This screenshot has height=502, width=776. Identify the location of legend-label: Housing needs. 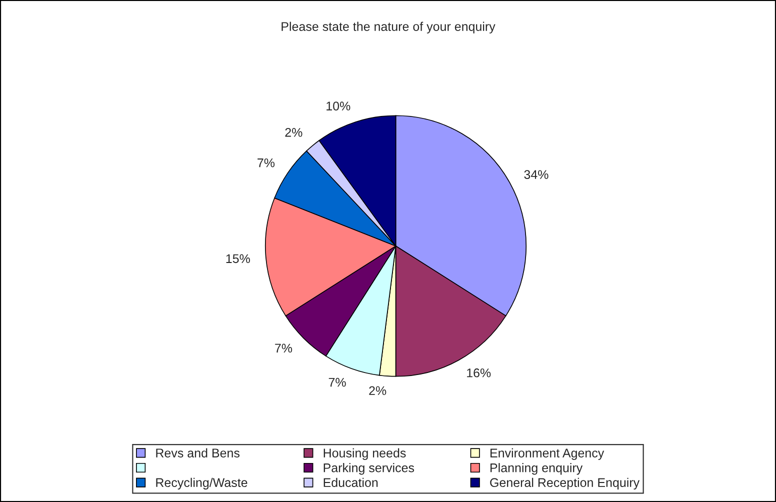
(365, 454).